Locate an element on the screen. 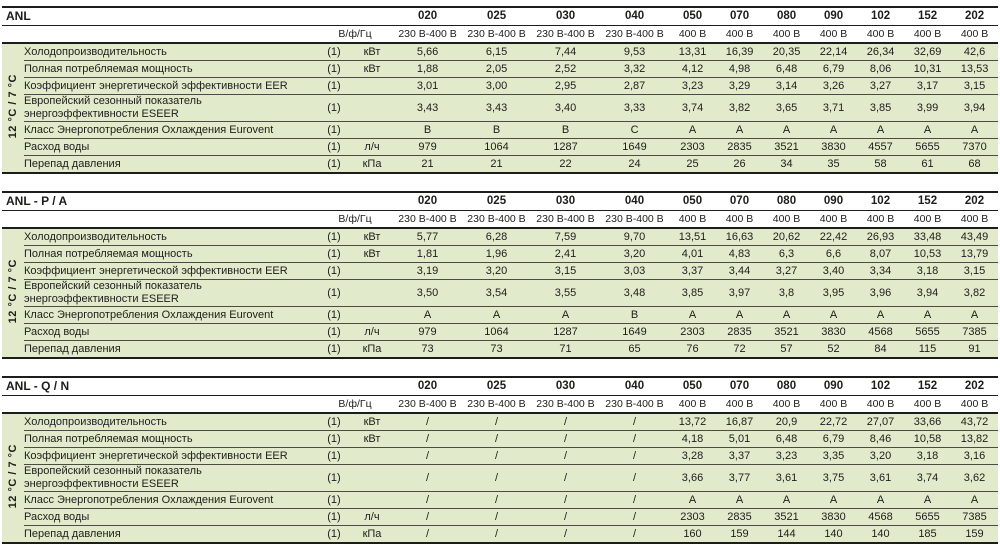 This screenshot has height=549, width=1000. value-cell: 13,79 is located at coordinates (974, 254).